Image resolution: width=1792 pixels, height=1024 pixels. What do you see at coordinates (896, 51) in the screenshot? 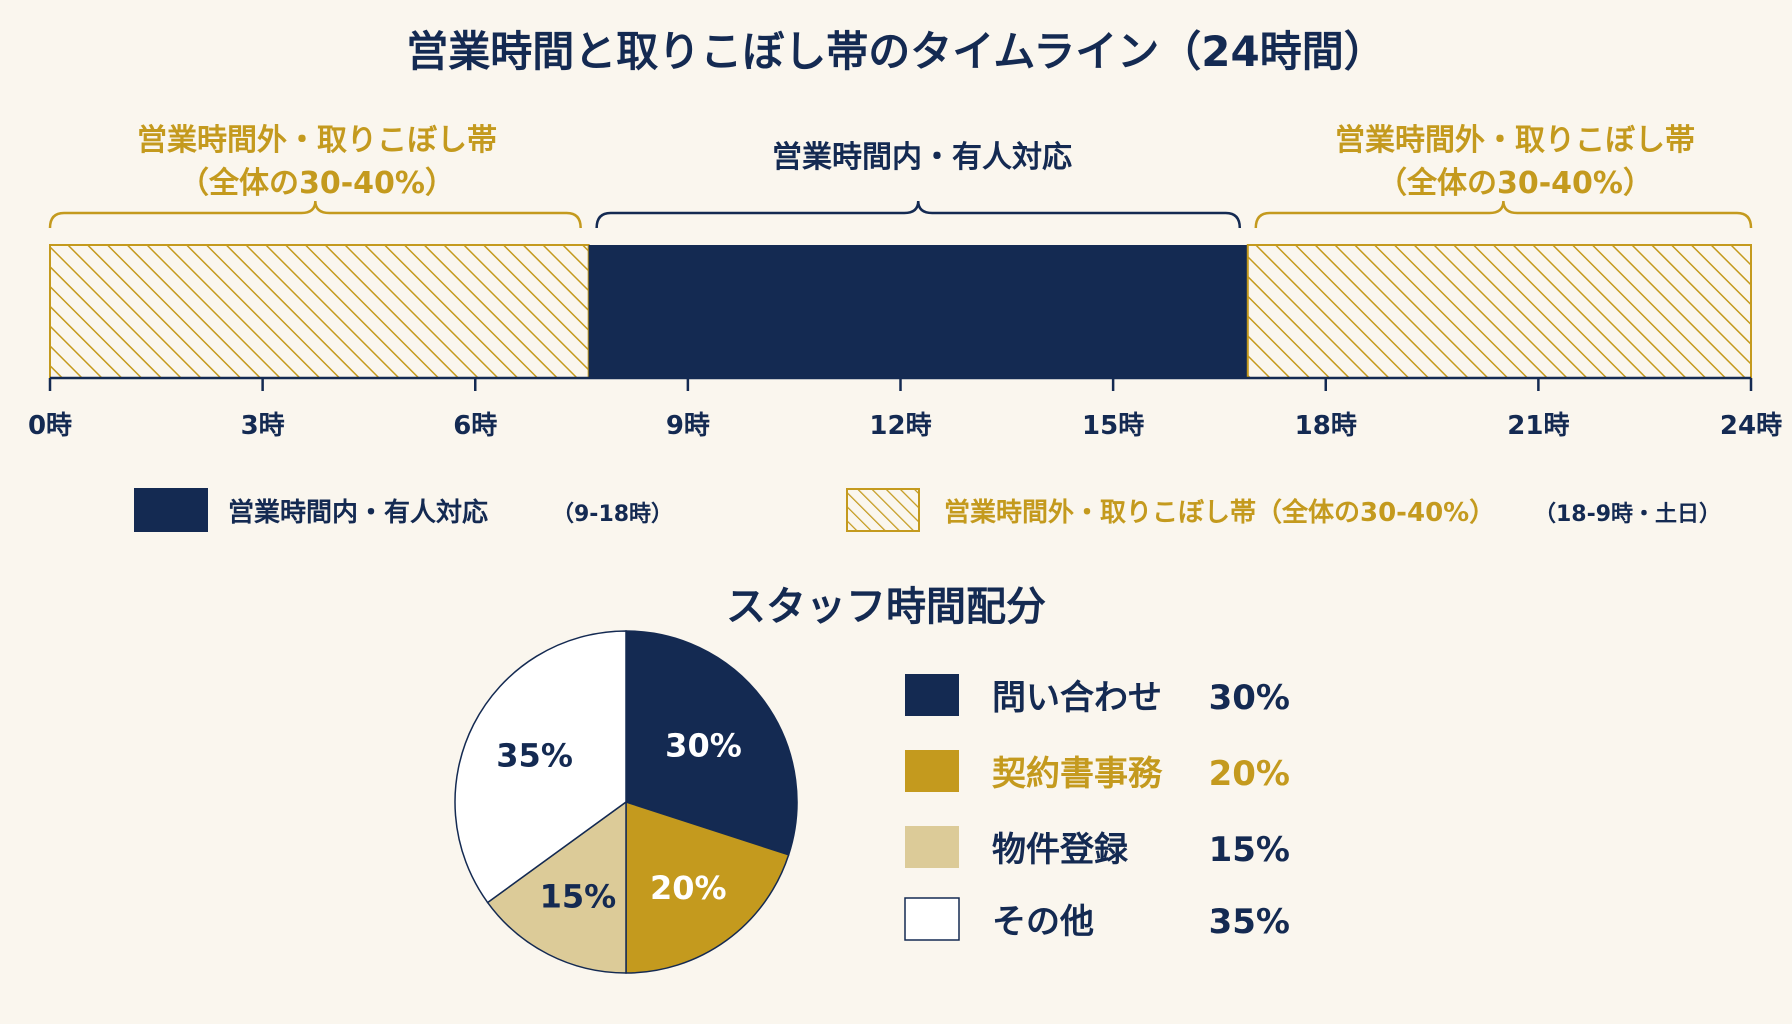
I see `chart-title: 営業時間と取りこぼし帯のタイムライン（24時間）` at bounding box center [896, 51].